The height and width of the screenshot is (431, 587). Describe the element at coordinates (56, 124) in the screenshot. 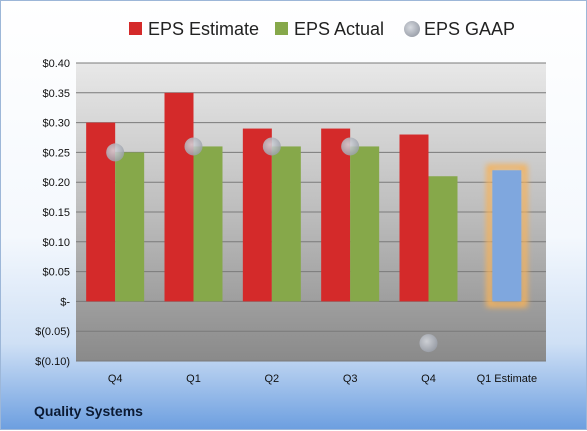

I see `y-tick-label: $0.30` at that location.